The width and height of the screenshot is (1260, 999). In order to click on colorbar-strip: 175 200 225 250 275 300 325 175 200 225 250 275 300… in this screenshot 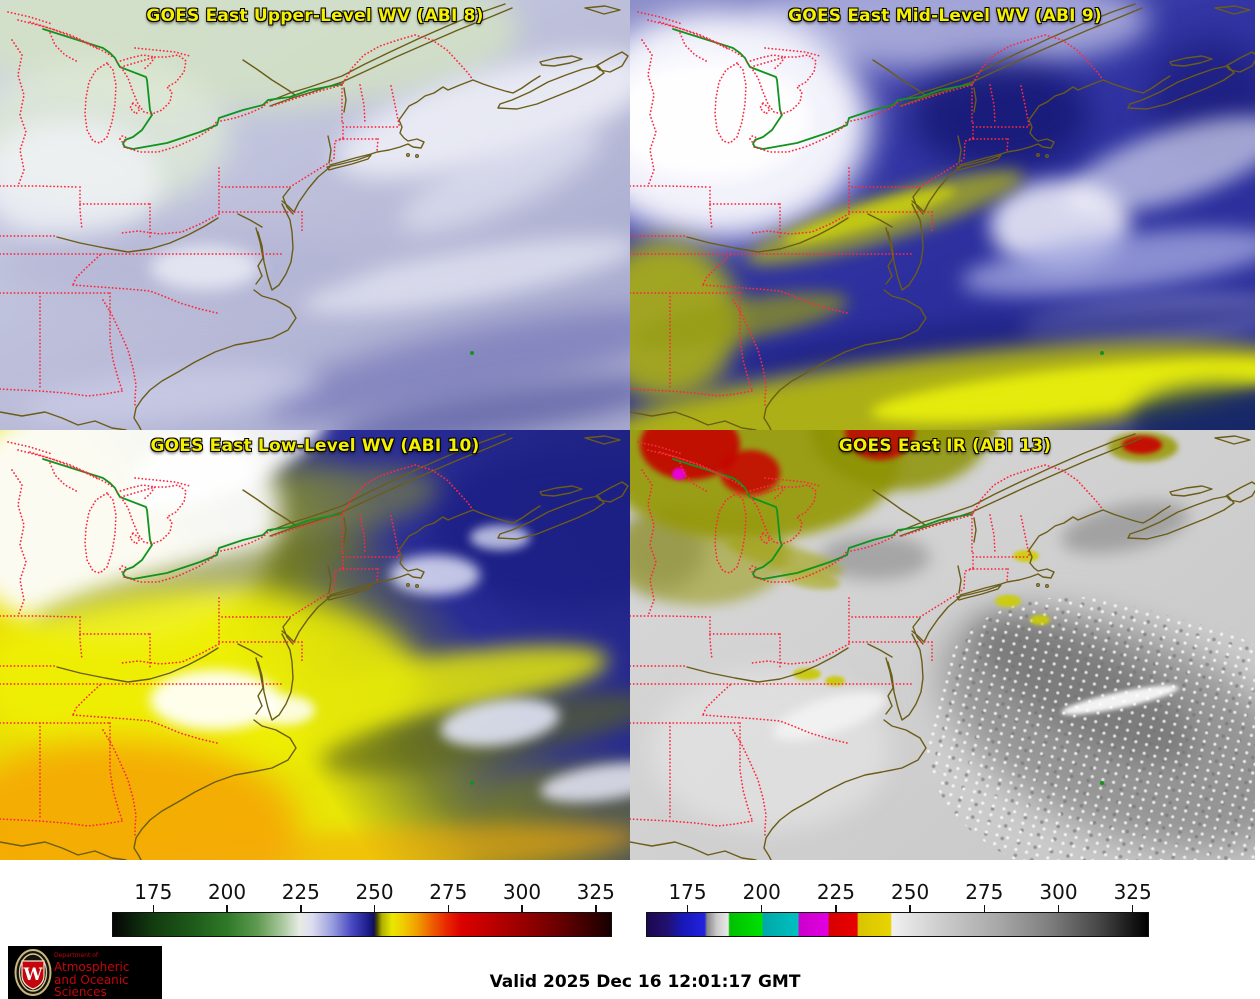, I will do `click(630, 902)`.